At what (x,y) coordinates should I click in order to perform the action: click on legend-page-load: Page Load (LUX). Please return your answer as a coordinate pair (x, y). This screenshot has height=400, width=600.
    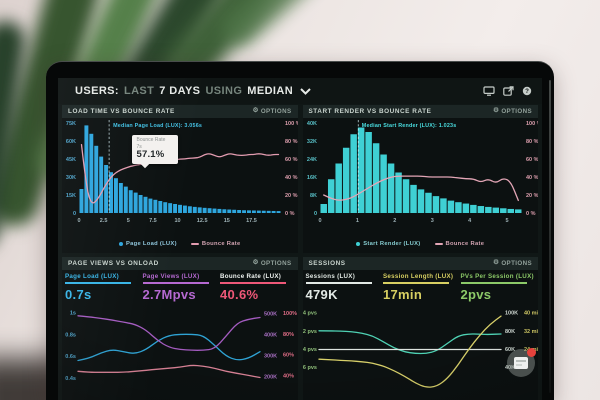
    Looking at the image, I should click on (147, 244).